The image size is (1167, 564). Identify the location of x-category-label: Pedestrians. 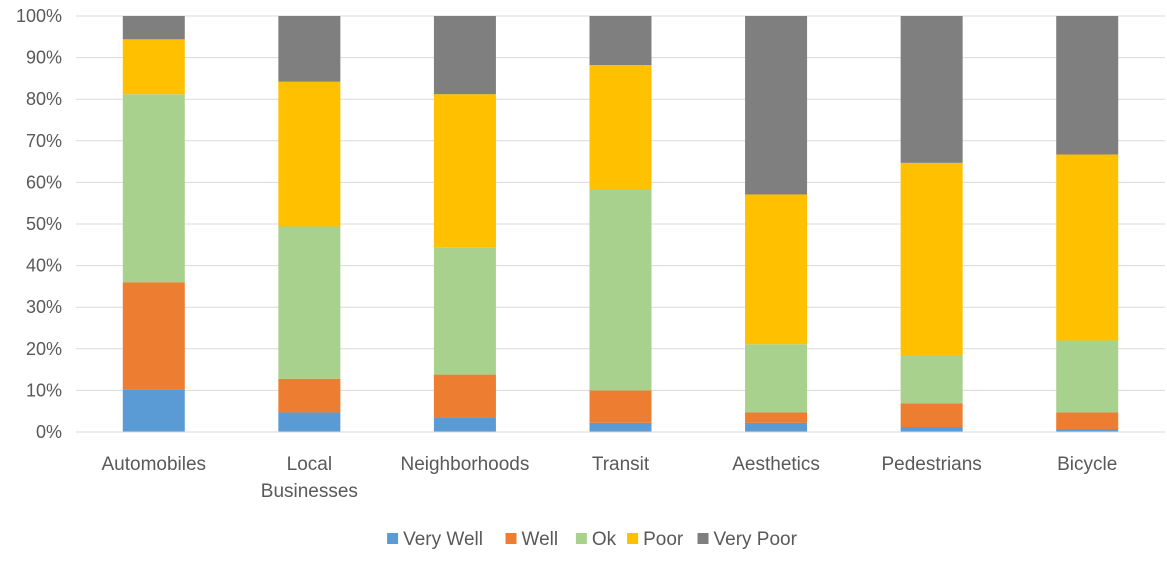
(931, 464).